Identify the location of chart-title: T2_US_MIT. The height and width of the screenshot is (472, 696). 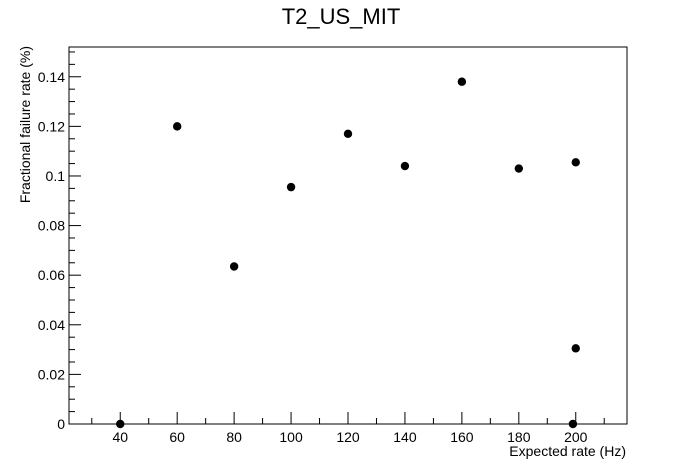
(341, 16).